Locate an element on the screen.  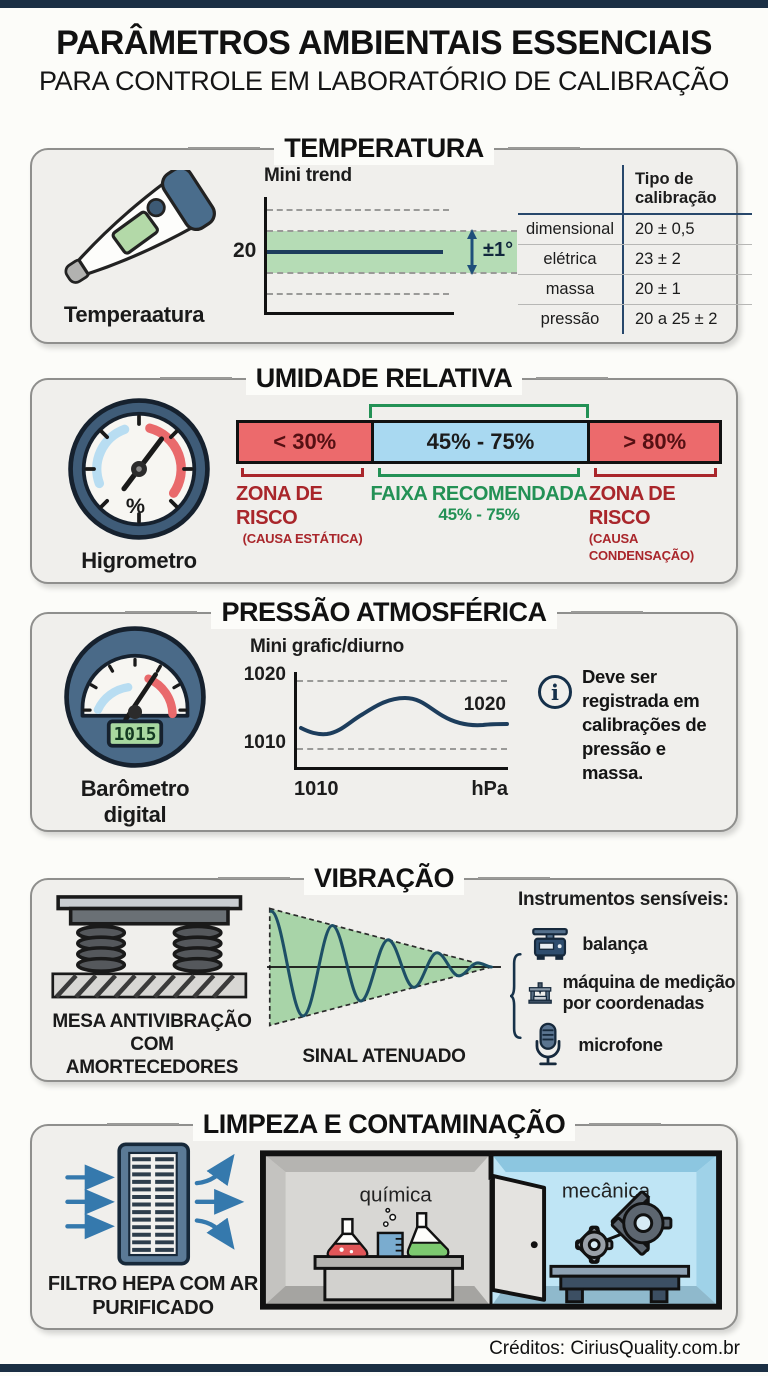
microphone-icon is located at coordinates (548, 1044).